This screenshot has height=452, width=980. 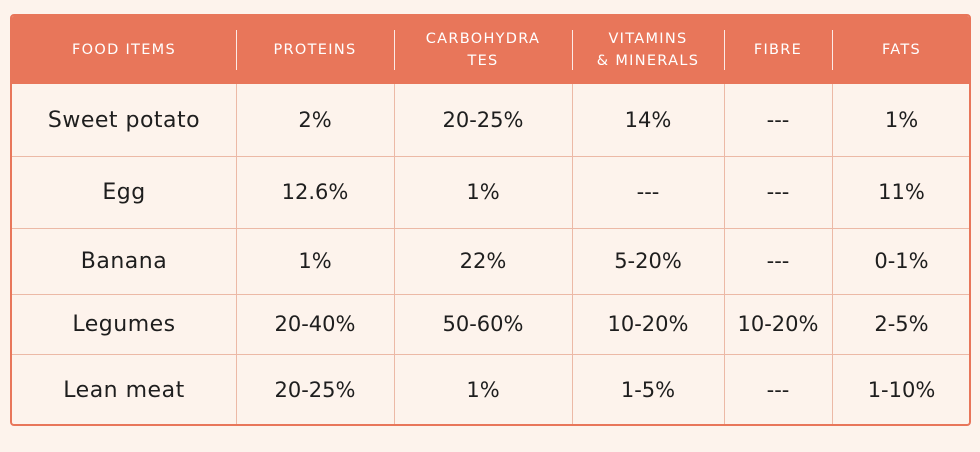 I want to click on cell-food-name: Lean meat, so click(x=124, y=390).